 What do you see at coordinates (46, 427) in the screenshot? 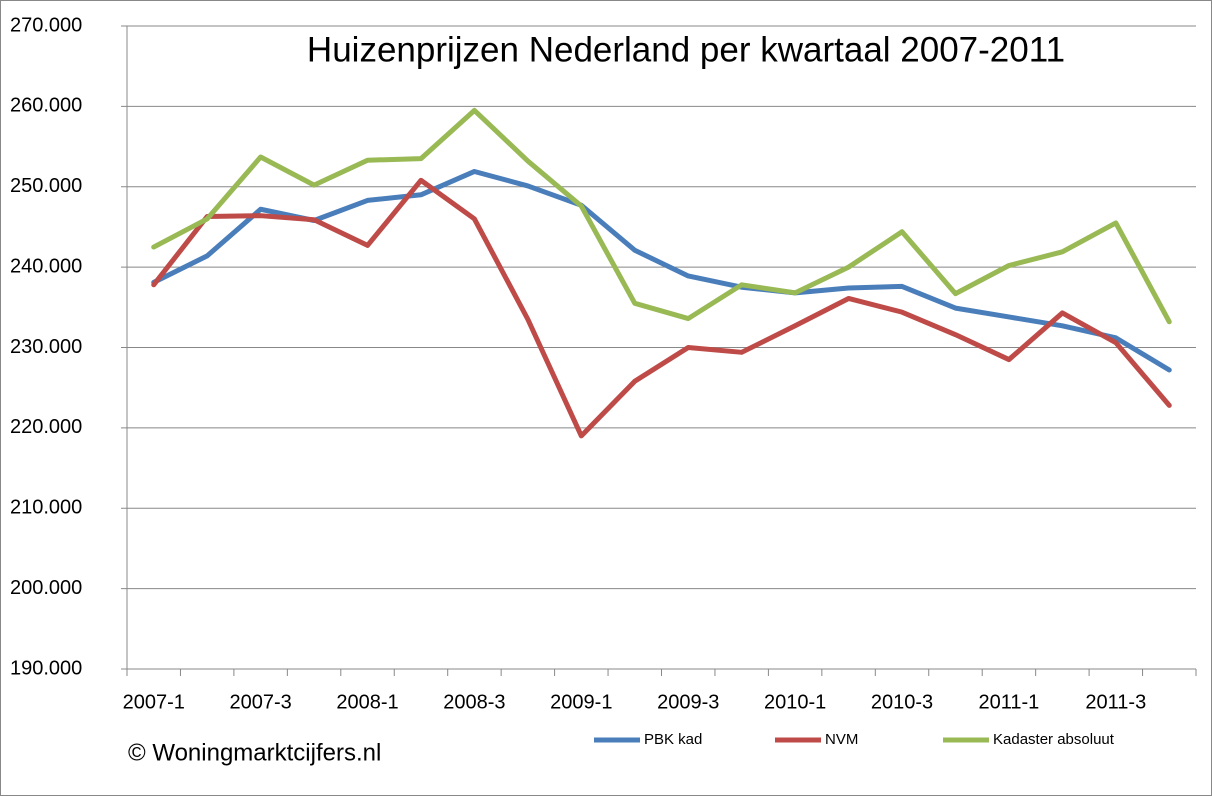
I see `y-tick-label: 220.000` at bounding box center [46, 427].